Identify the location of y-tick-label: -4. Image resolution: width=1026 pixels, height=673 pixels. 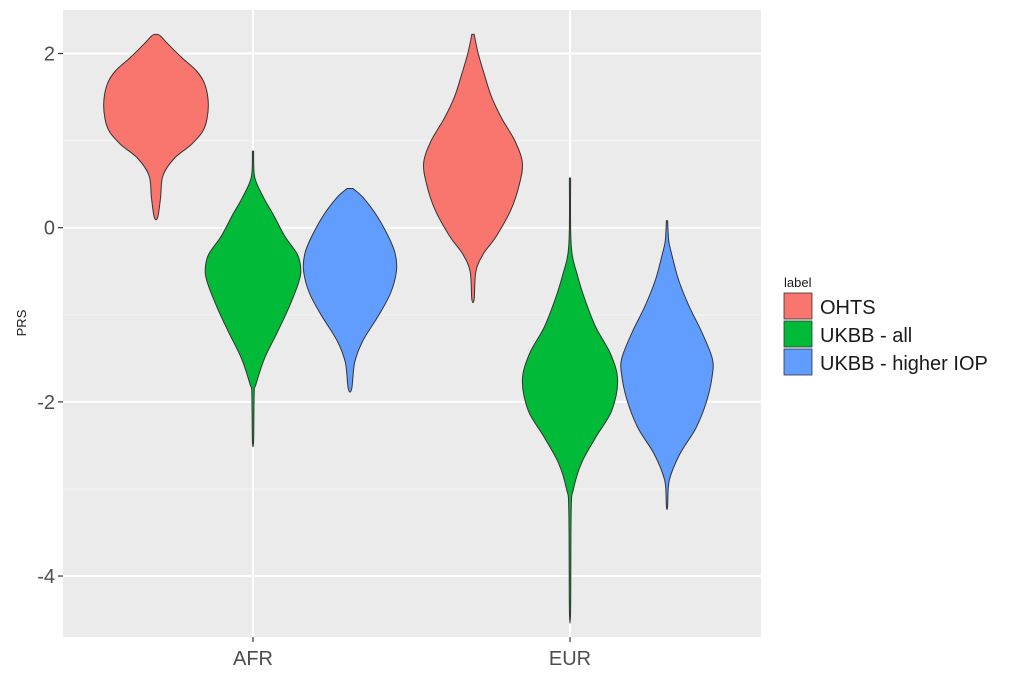
(46, 577).